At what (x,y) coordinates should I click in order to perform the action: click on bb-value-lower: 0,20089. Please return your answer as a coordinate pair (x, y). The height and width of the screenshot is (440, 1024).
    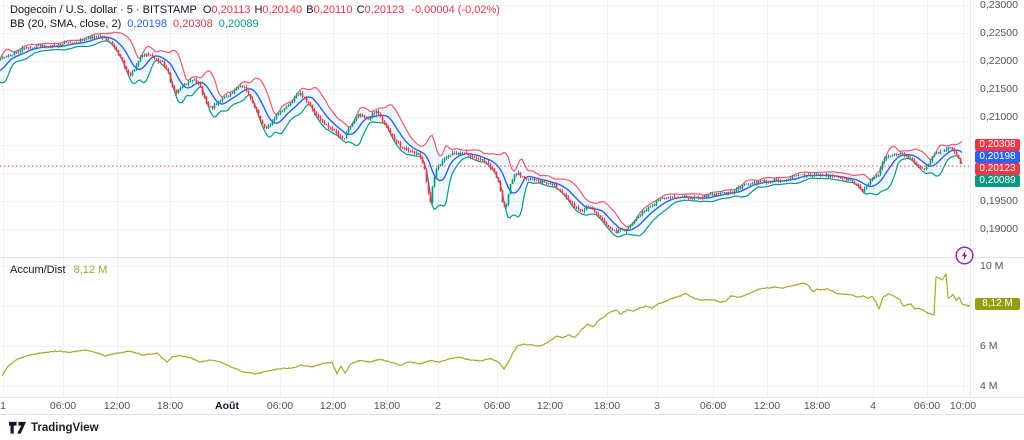
    Looking at the image, I should click on (238, 24).